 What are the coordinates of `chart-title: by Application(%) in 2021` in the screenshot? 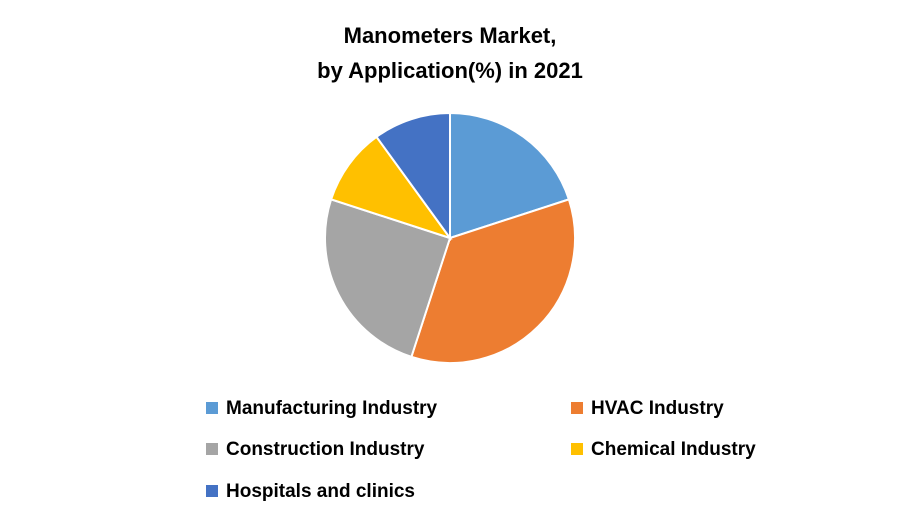 It's located at (450, 70).